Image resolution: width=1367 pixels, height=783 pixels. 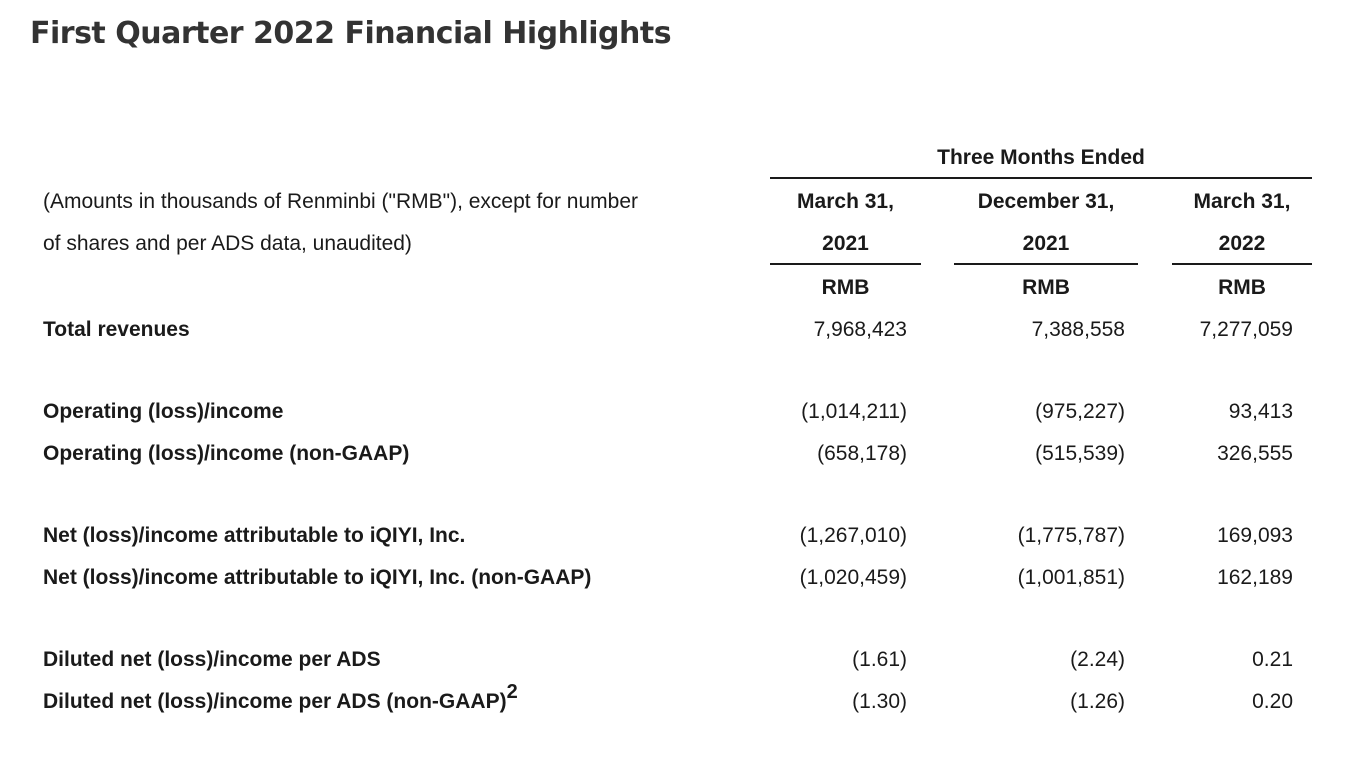 I want to click on row-value-col1: (658,178), so click(x=862, y=453).